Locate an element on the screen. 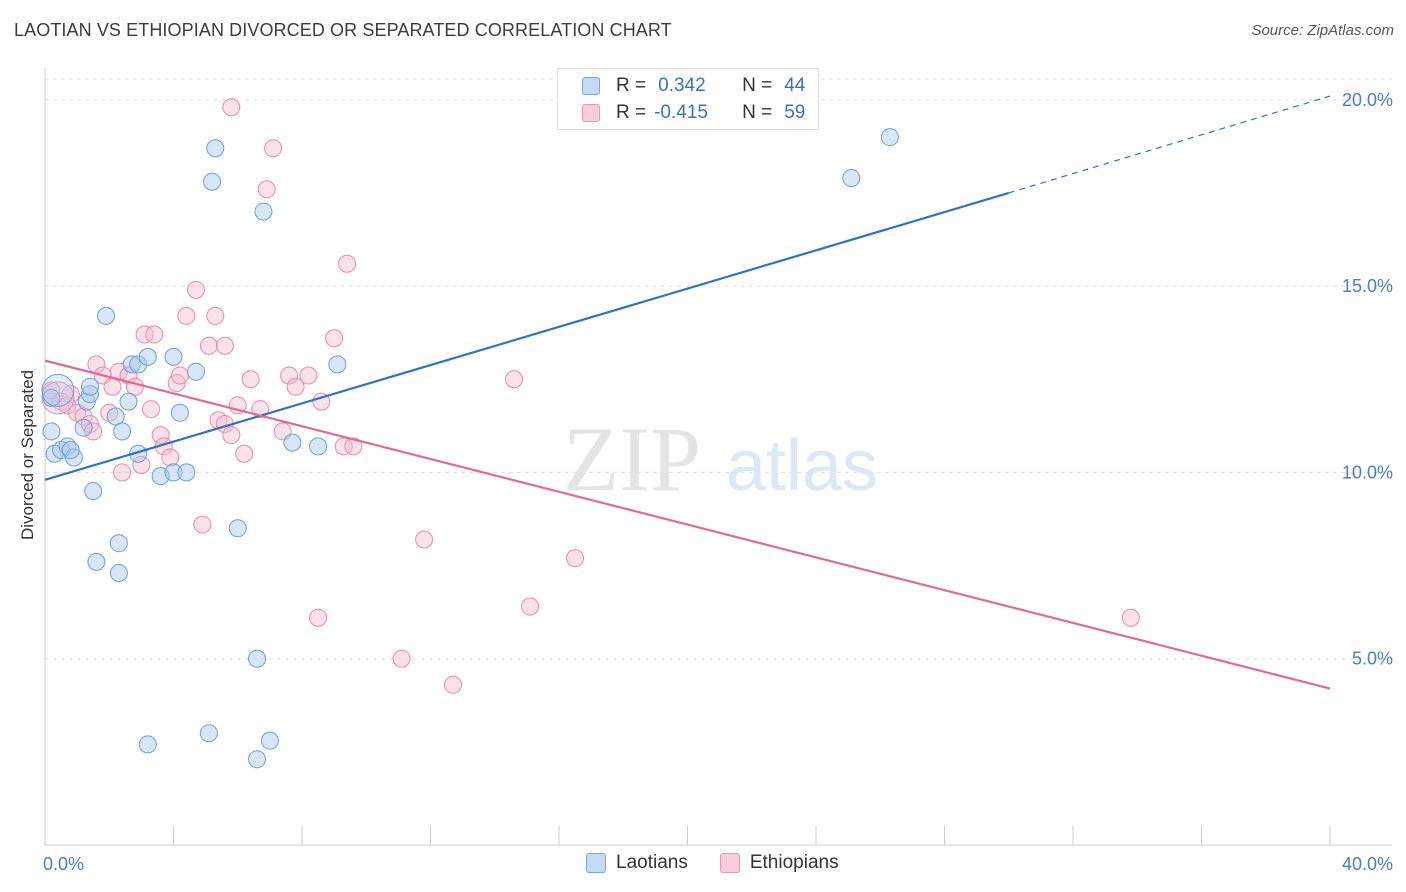 Image resolution: width=1406 pixels, height=892 pixels. legend-r-value: -0.415 is located at coordinates (681, 112).